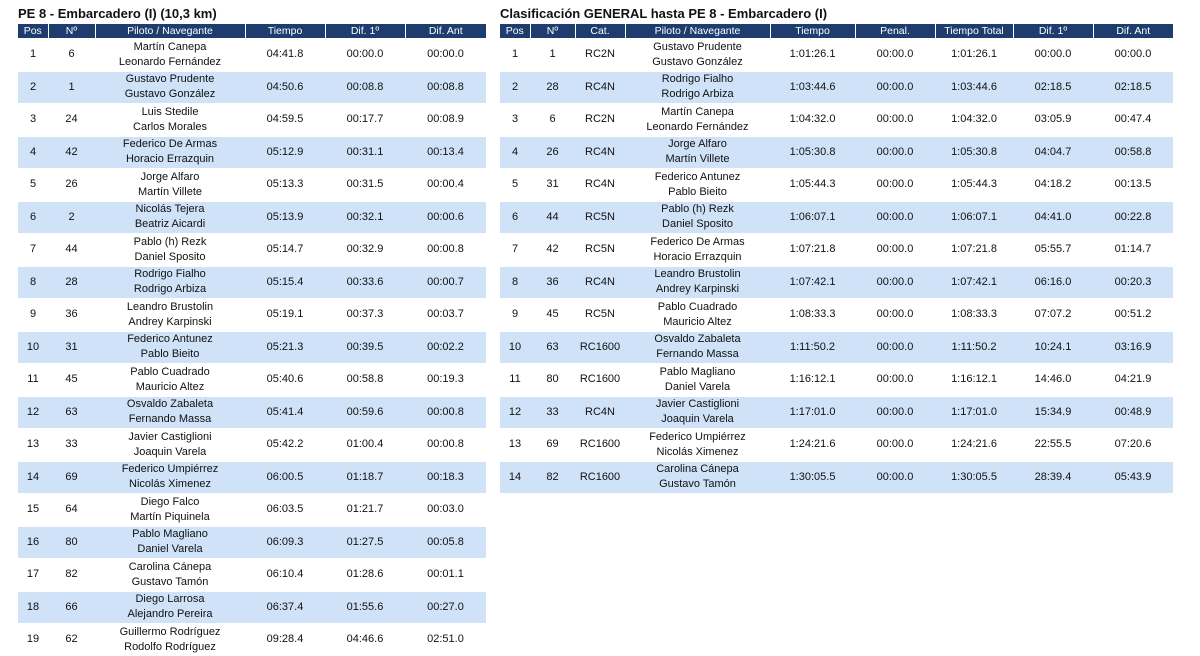  Describe the element at coordinates (1133, 314) in the screenshot. I see `cell: 00:51.2` at that location.